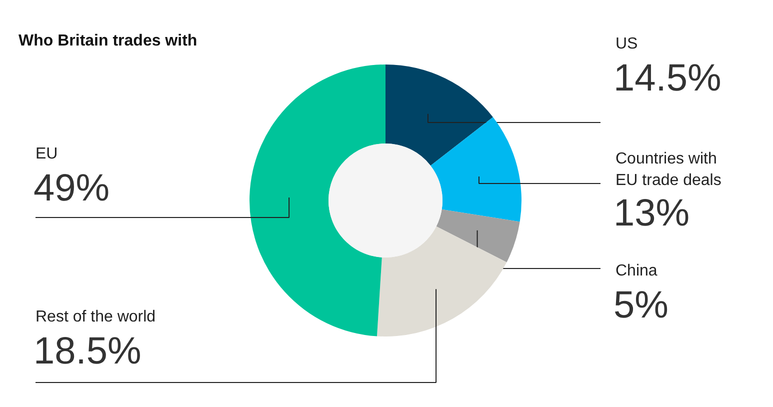 The image size is (773, 407). I want to click on data-label: 49%, so click(72, 189).